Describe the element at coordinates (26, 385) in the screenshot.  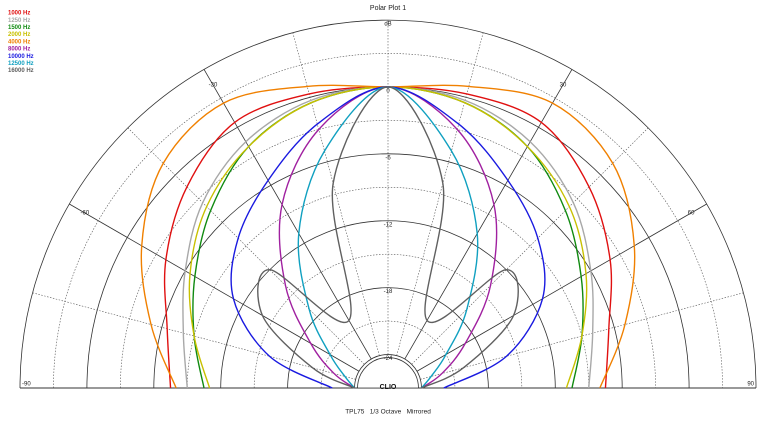
I see `theta-tick-label: -90` at that location.